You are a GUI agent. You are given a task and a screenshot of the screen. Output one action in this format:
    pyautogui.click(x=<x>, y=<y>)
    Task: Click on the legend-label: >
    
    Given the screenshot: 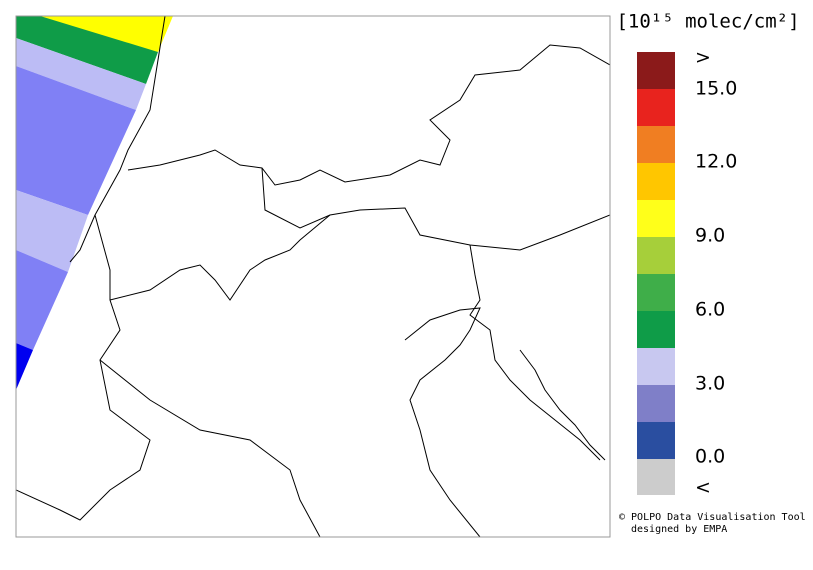 What is the action you would take?
    pyautogui.click(x=703, y=58)
    